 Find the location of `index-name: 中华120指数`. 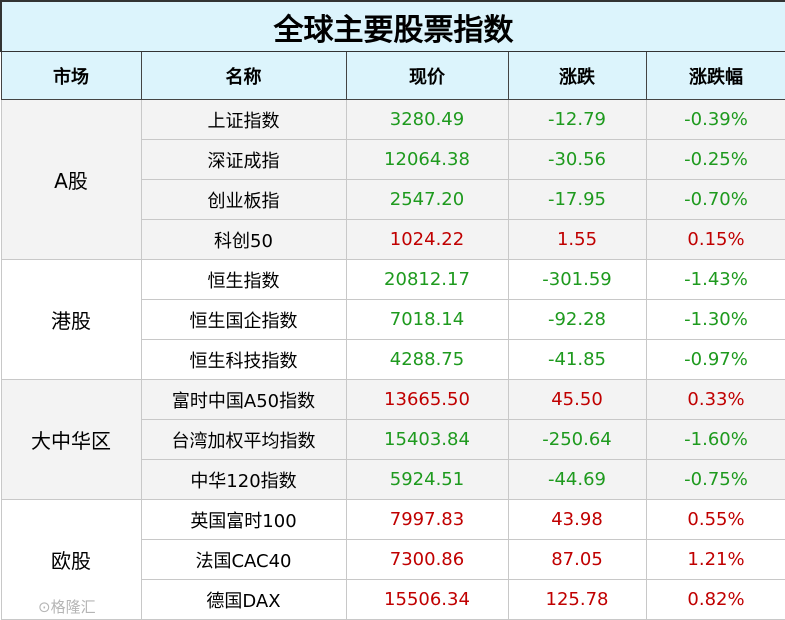

index-name: 中华120指数 is located at coordinates (243, 479).